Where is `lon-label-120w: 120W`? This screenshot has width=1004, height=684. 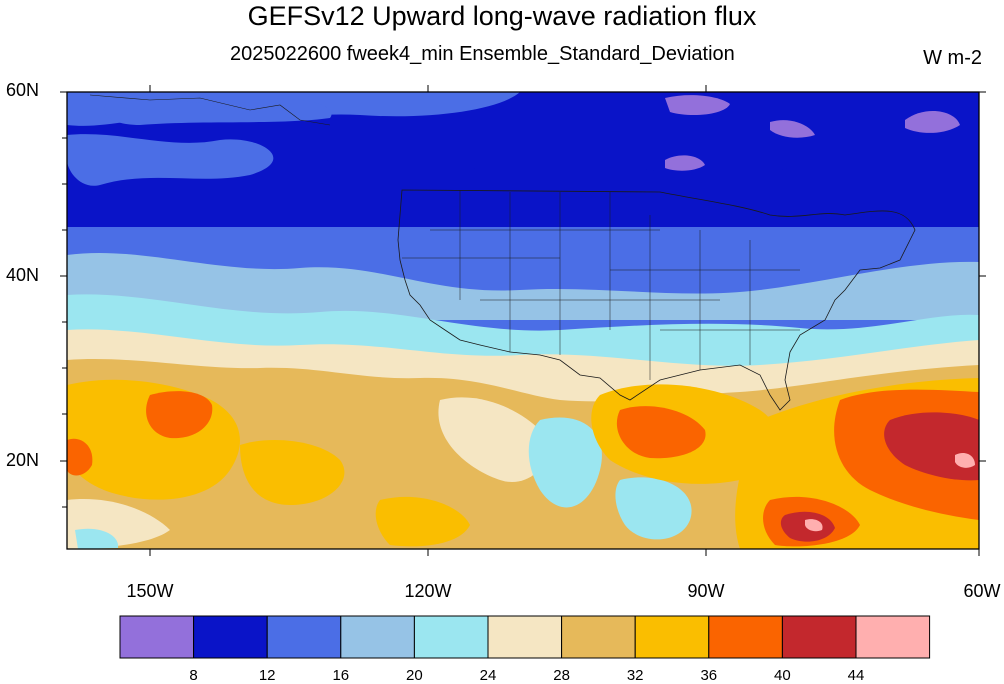 lon-label-120w: 120W is located at coordinates (428, 591).